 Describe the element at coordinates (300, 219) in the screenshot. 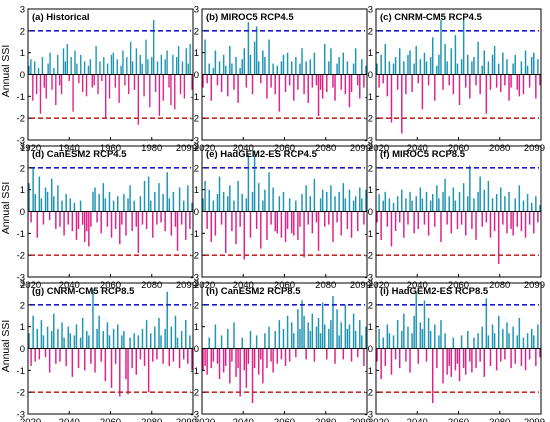

I see `bar-2067` at that location.